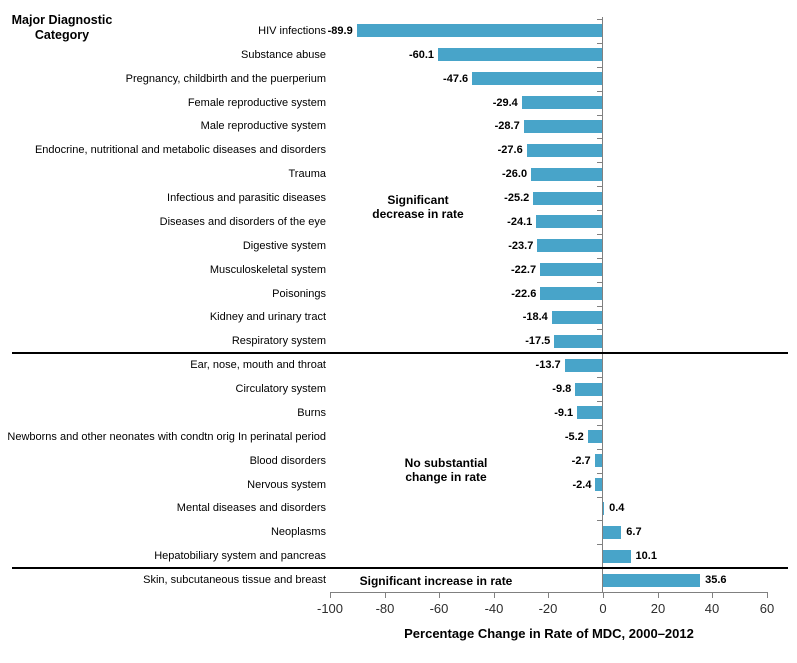  I want to click on annotation-line: Significant increase in rate, so click(436, 581).